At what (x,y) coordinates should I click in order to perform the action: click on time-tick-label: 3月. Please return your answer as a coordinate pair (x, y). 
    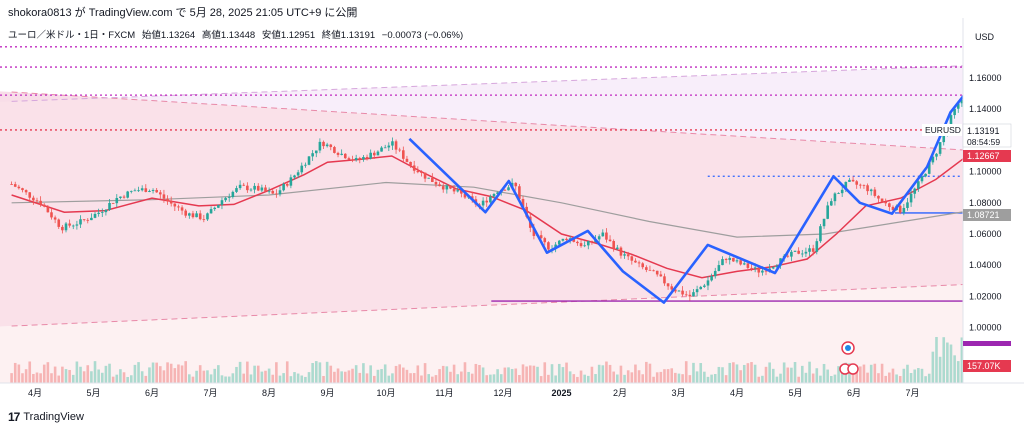
    Looking at the image, I should click on (678, 393).